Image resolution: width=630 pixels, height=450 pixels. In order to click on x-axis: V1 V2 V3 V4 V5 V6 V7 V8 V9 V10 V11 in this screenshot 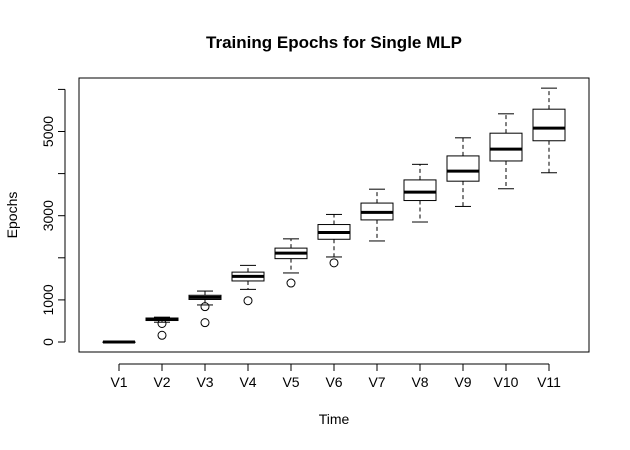, I will do `click(335, 376)`.